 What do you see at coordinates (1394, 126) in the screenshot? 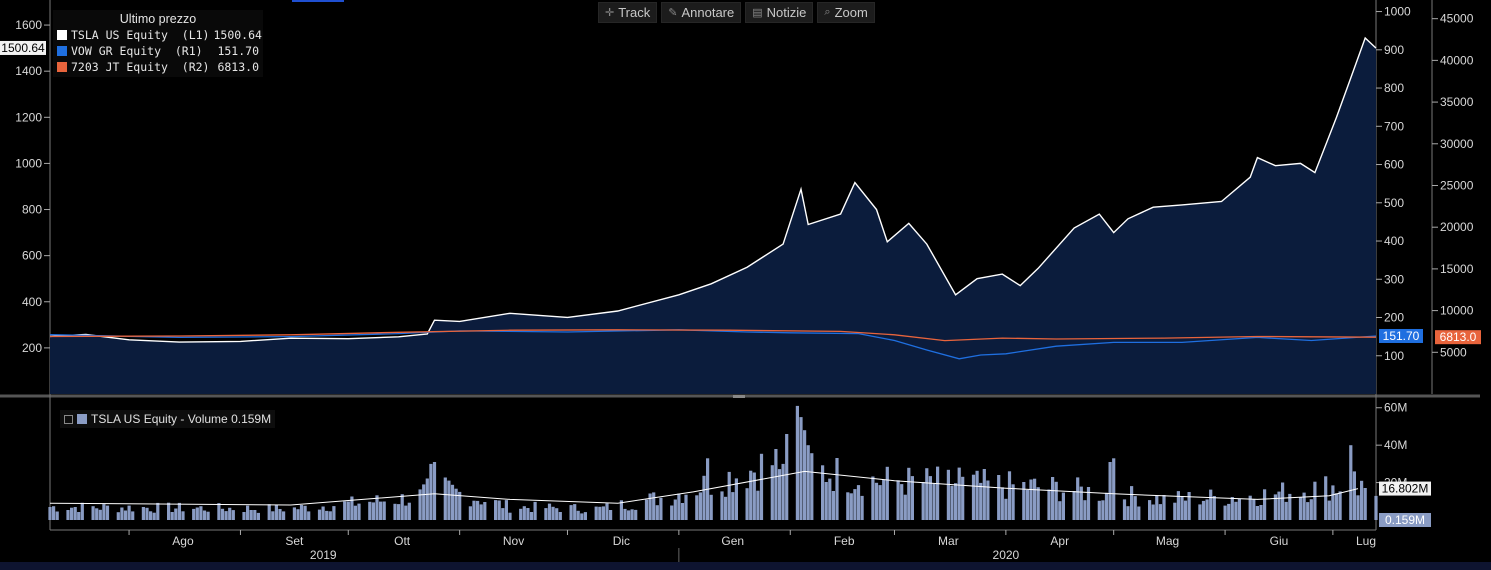
I see `right1-tick-label: 700` at bounding box center [1394, 126].